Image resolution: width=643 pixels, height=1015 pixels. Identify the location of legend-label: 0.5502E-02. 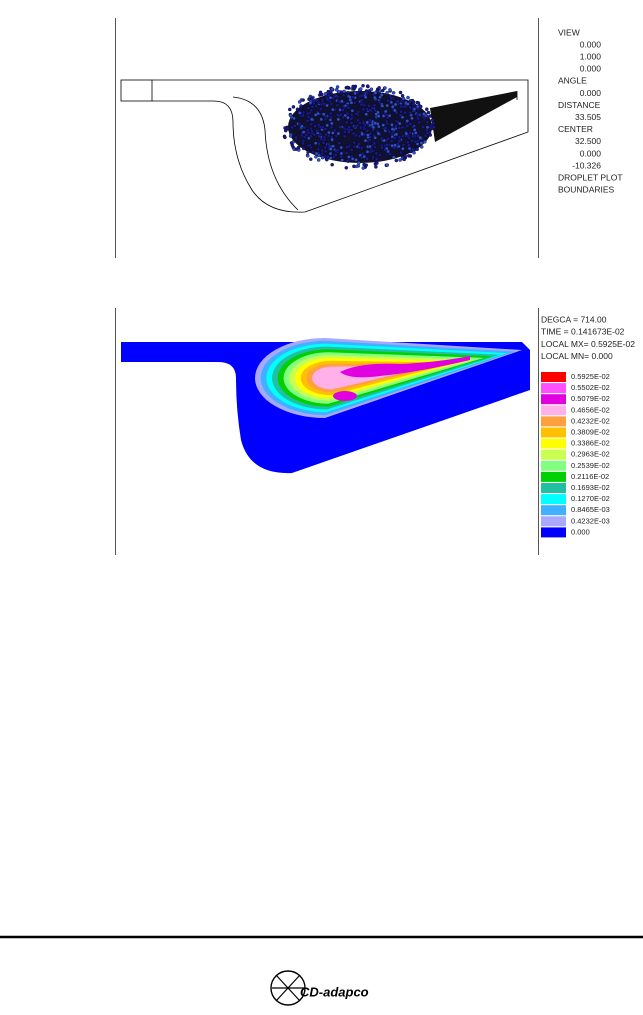
(590, 387).